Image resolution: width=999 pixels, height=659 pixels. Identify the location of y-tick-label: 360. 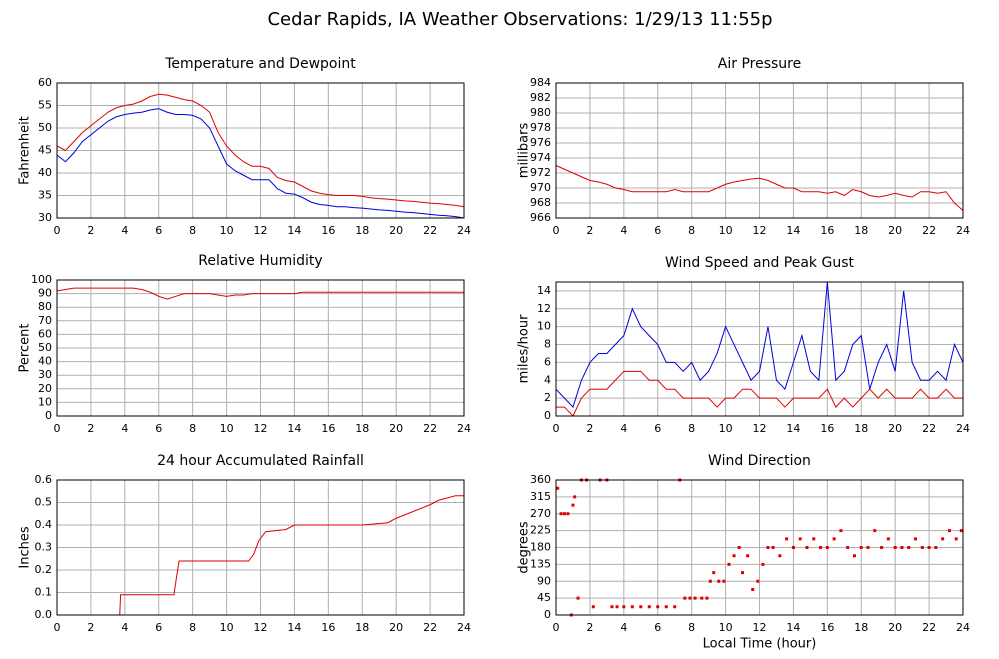
(540, 479).